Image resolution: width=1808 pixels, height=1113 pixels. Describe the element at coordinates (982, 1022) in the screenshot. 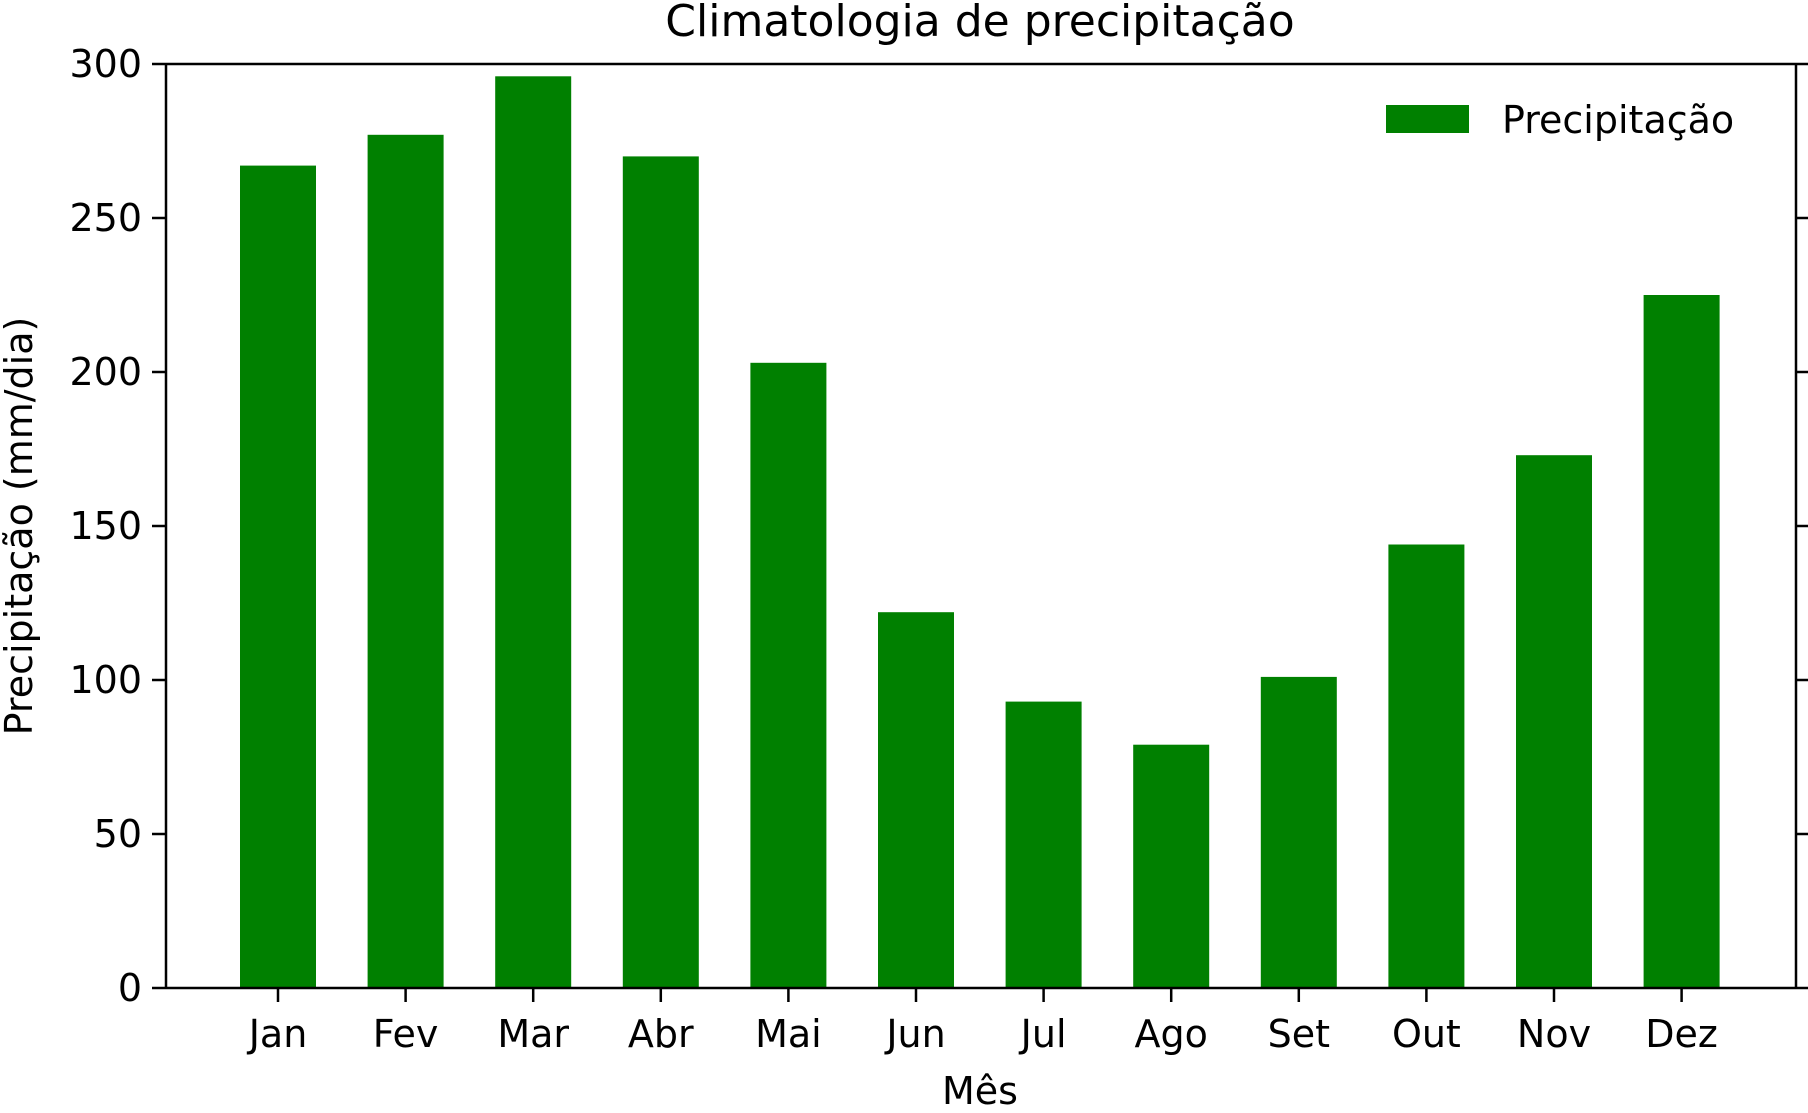

I see `x-ticks-group: Jan Fev Mar Abr Mai Jun Jul Ago Set Out Nov Dez` at that location.